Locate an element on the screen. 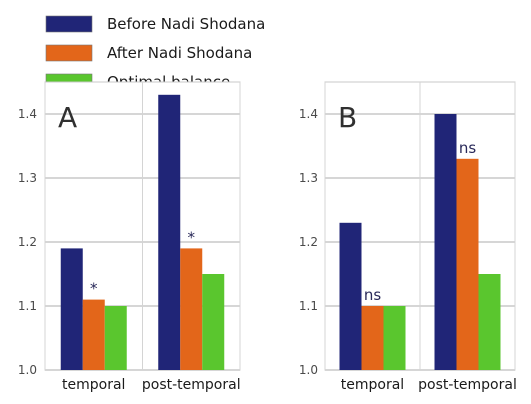 The image size is (531, 404). legend-label: Before Nadi Shodana is located at coordinates (186, 24).